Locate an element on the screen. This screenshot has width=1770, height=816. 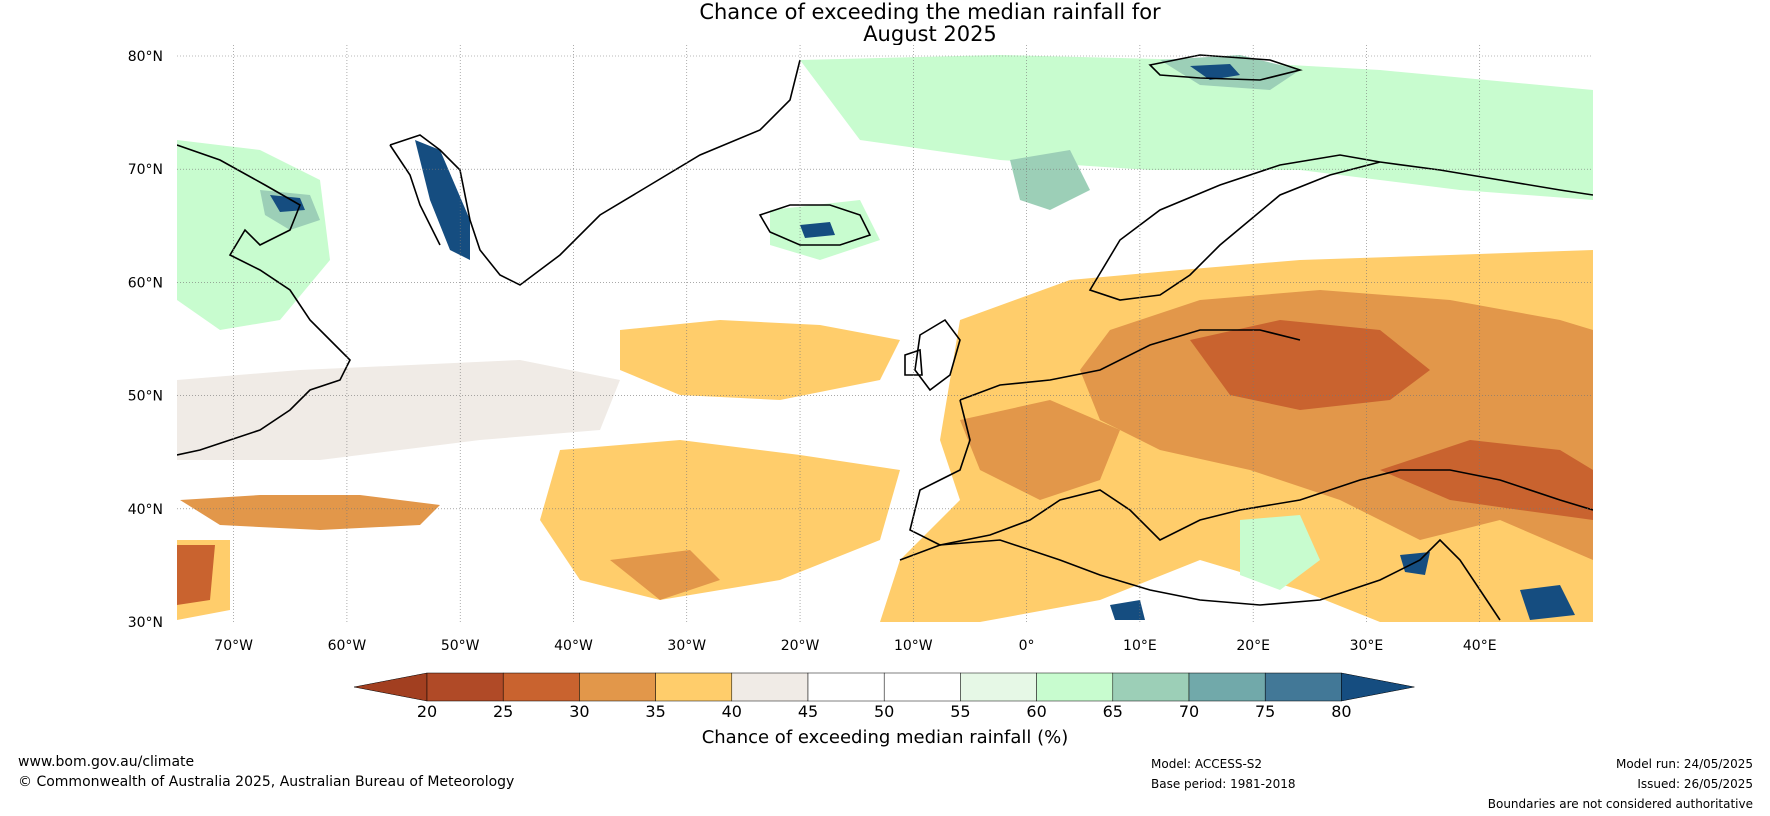
lat-label: 60°N is located at coordinates (145, 283).